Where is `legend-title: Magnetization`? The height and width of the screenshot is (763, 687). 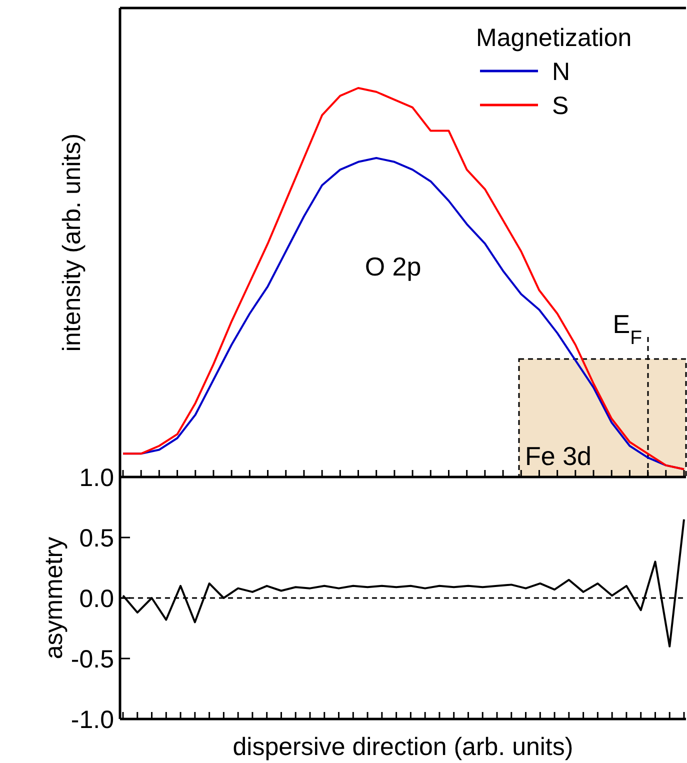
legend-title: Magnetization is located at coordinates (554, 38).